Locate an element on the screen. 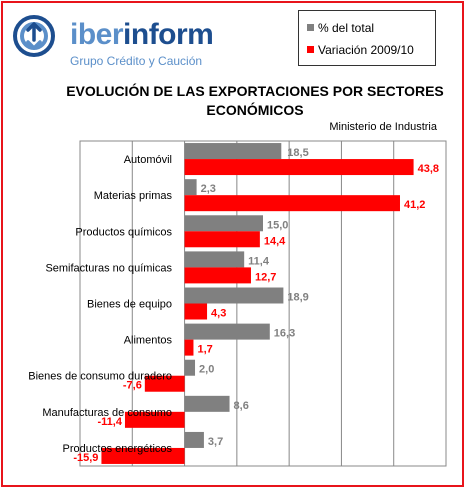 The image size is (465, 488). data-label: 12,7 is located at coordinates (265, 277).